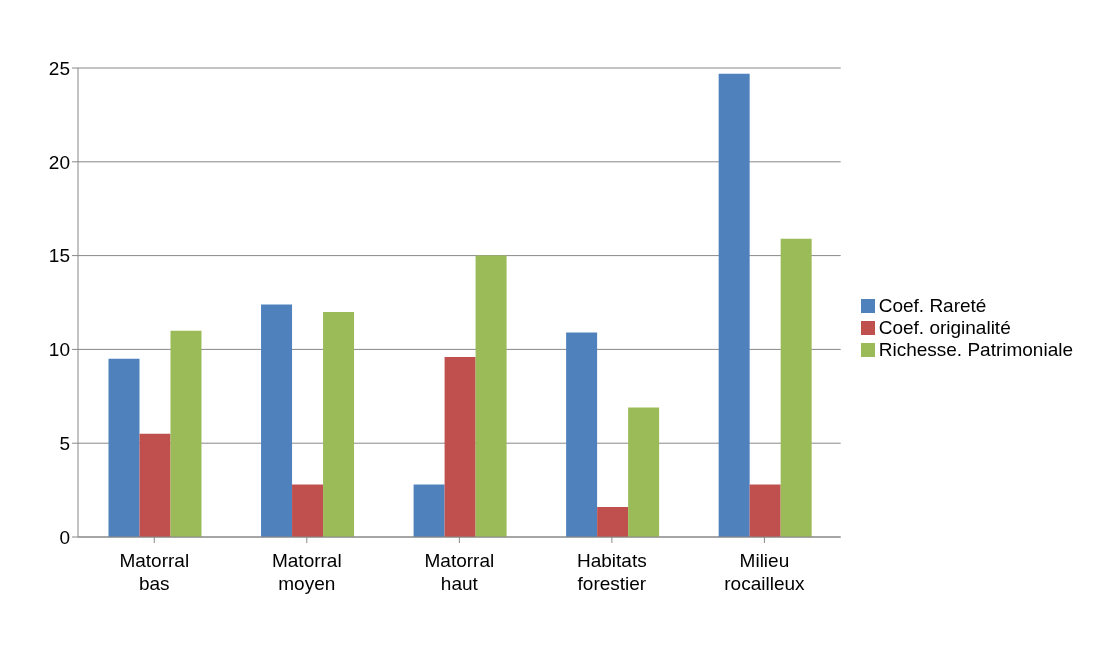 The image size is (1111, 655). Describe the element at coordinates (154, 572) in the screenshot. I see `x-tick-label: Matorral bas` at that location.